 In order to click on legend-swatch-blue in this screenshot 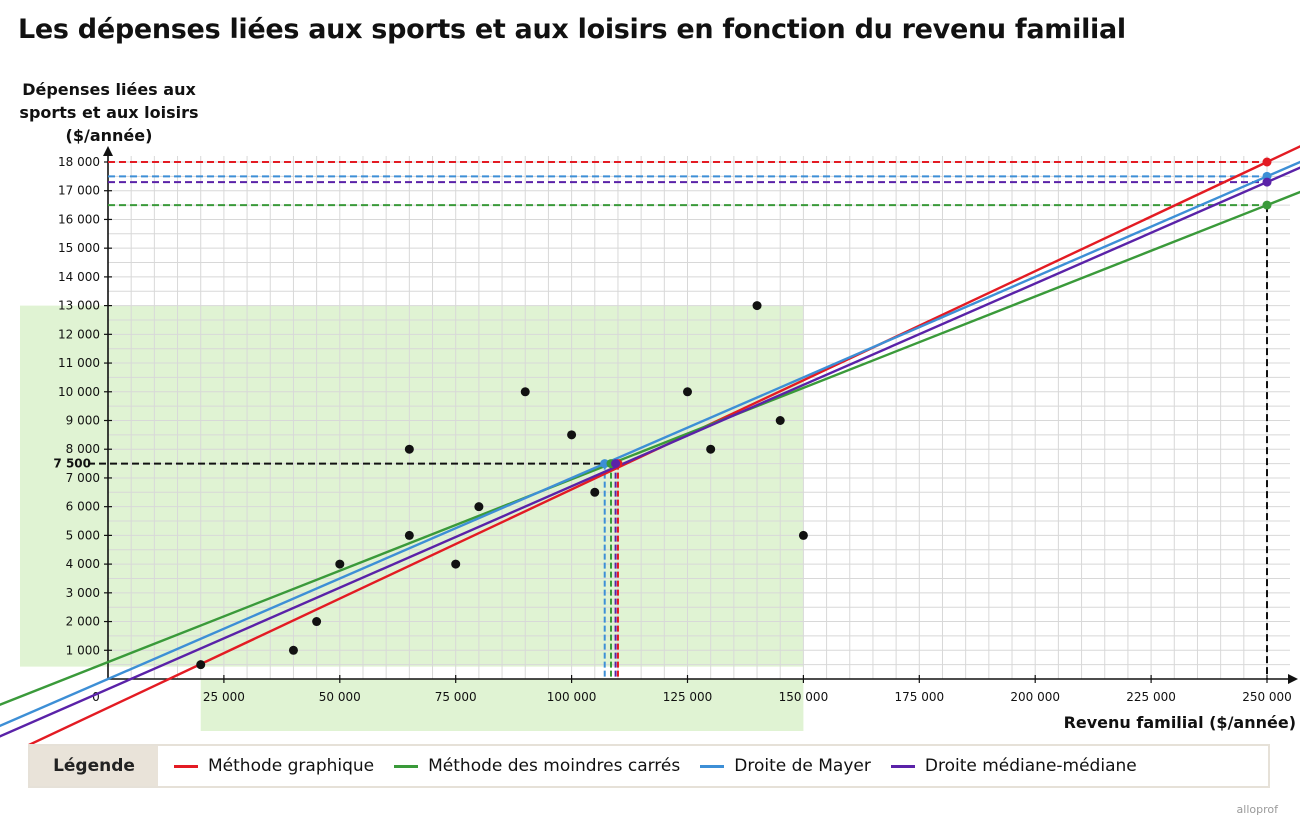, I will do `click(712, 766)`.